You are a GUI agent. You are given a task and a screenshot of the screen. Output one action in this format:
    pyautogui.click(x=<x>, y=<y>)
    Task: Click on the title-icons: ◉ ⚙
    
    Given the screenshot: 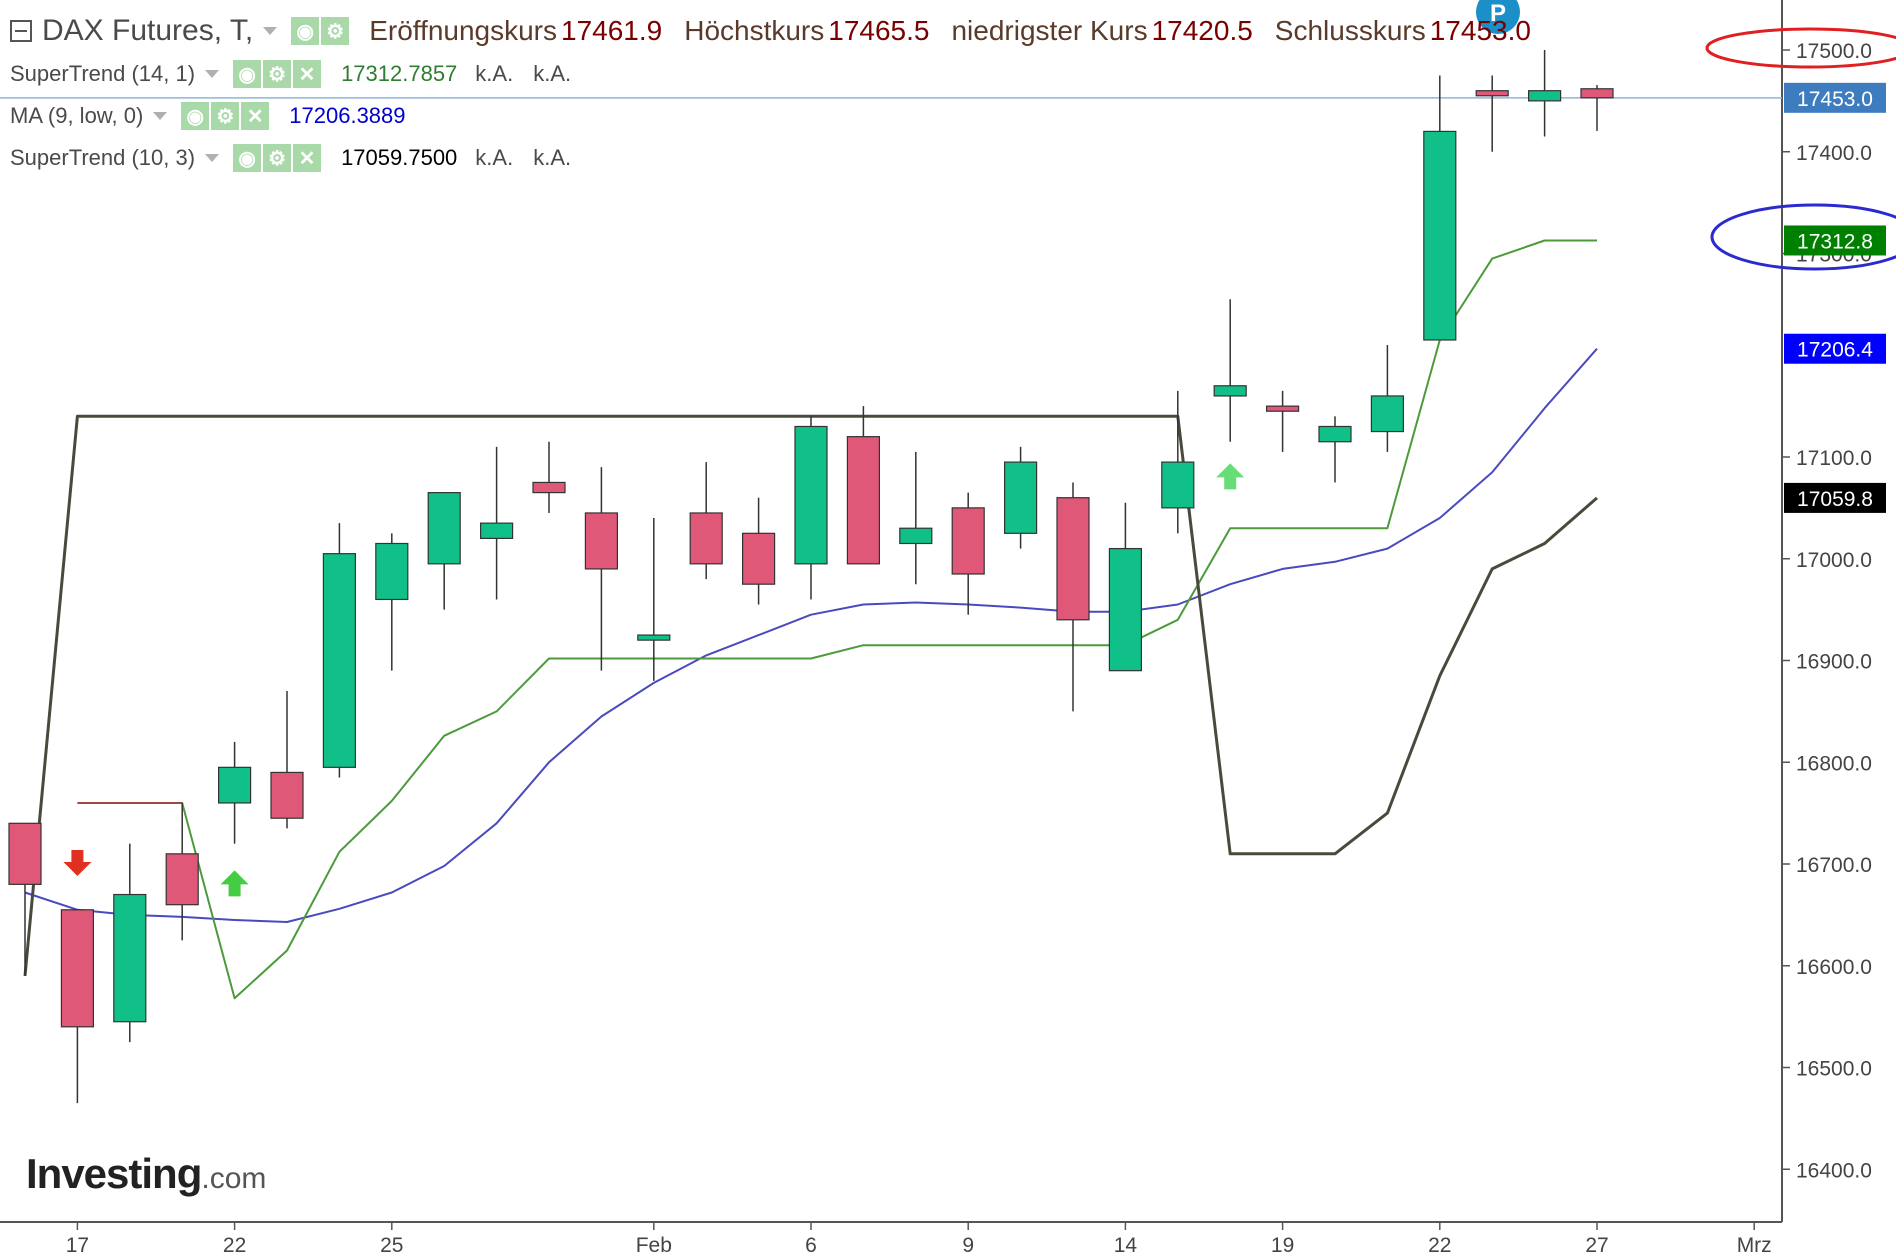 What is the action you would take?
    pyautogui.click(x=321, y=31)
    